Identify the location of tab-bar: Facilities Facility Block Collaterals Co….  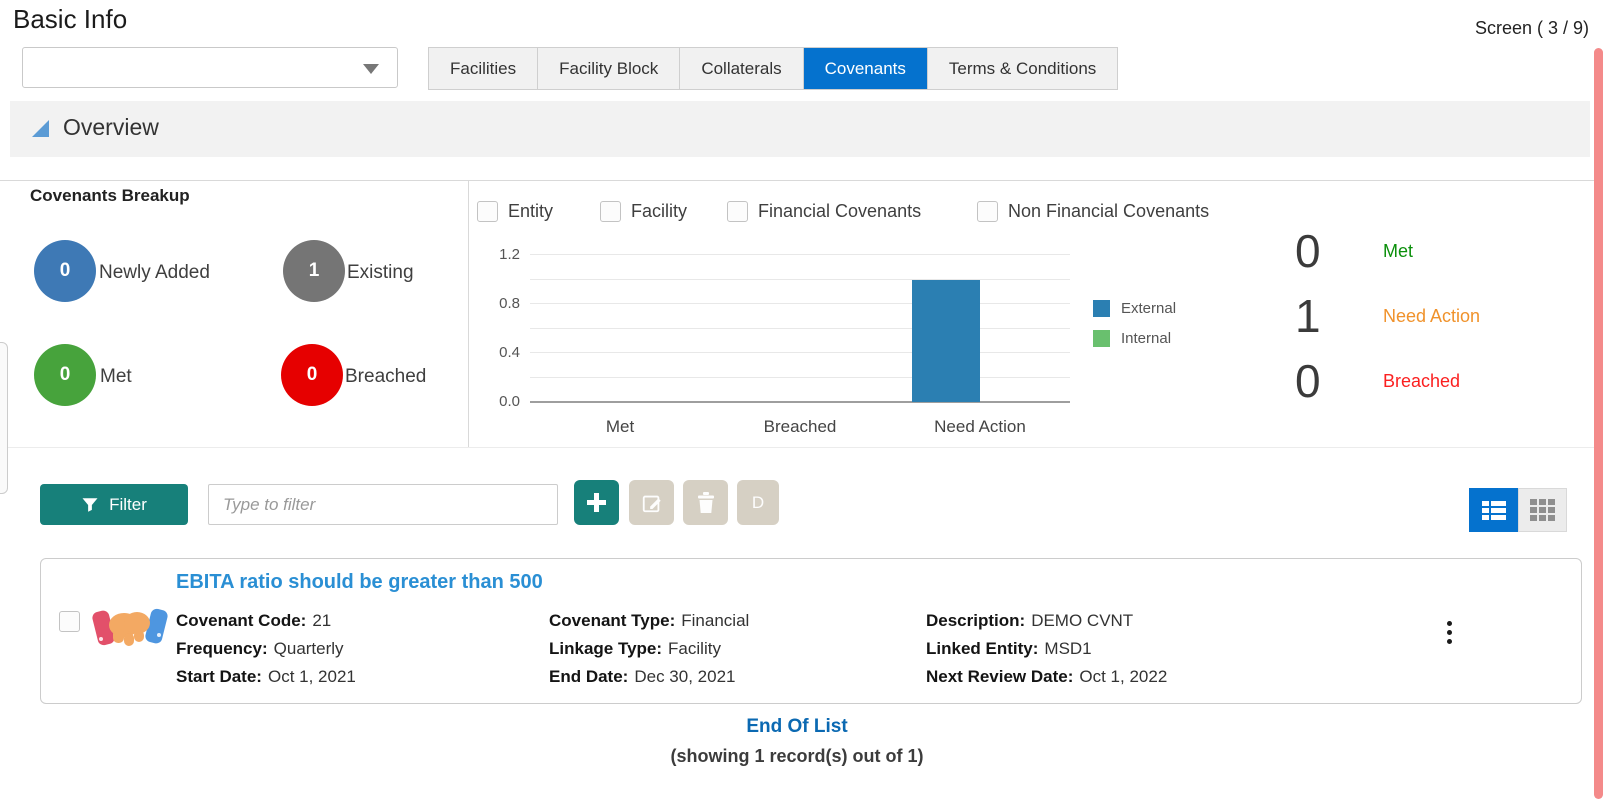
(773, 68).